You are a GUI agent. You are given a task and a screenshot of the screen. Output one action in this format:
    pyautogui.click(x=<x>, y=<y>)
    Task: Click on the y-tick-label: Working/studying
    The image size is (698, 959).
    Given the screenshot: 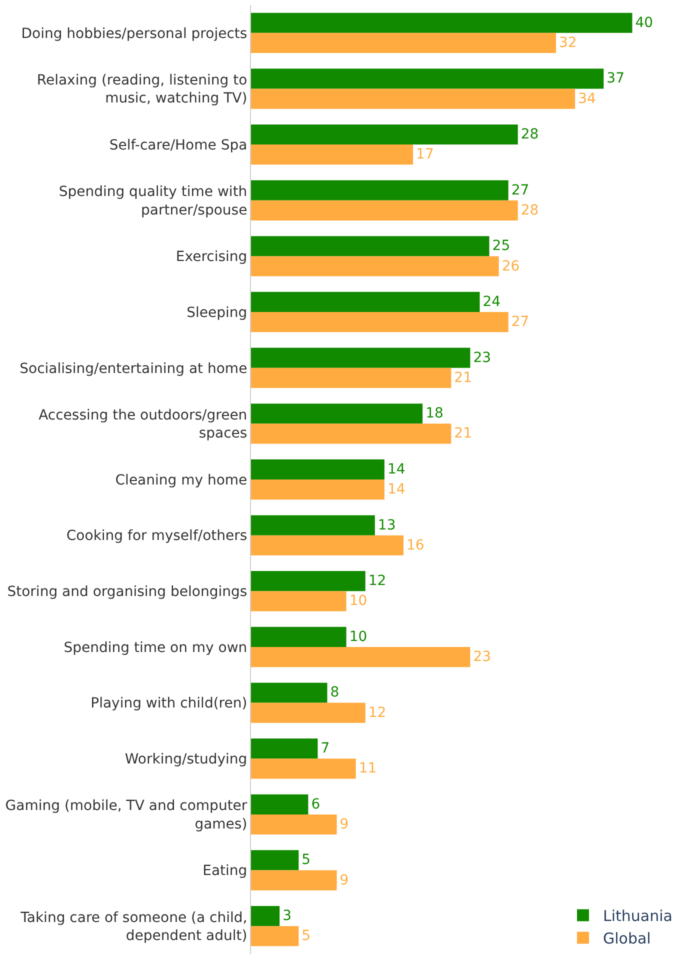 What is the action you would take?
    pyautogui.click(x=186, y=760)
    